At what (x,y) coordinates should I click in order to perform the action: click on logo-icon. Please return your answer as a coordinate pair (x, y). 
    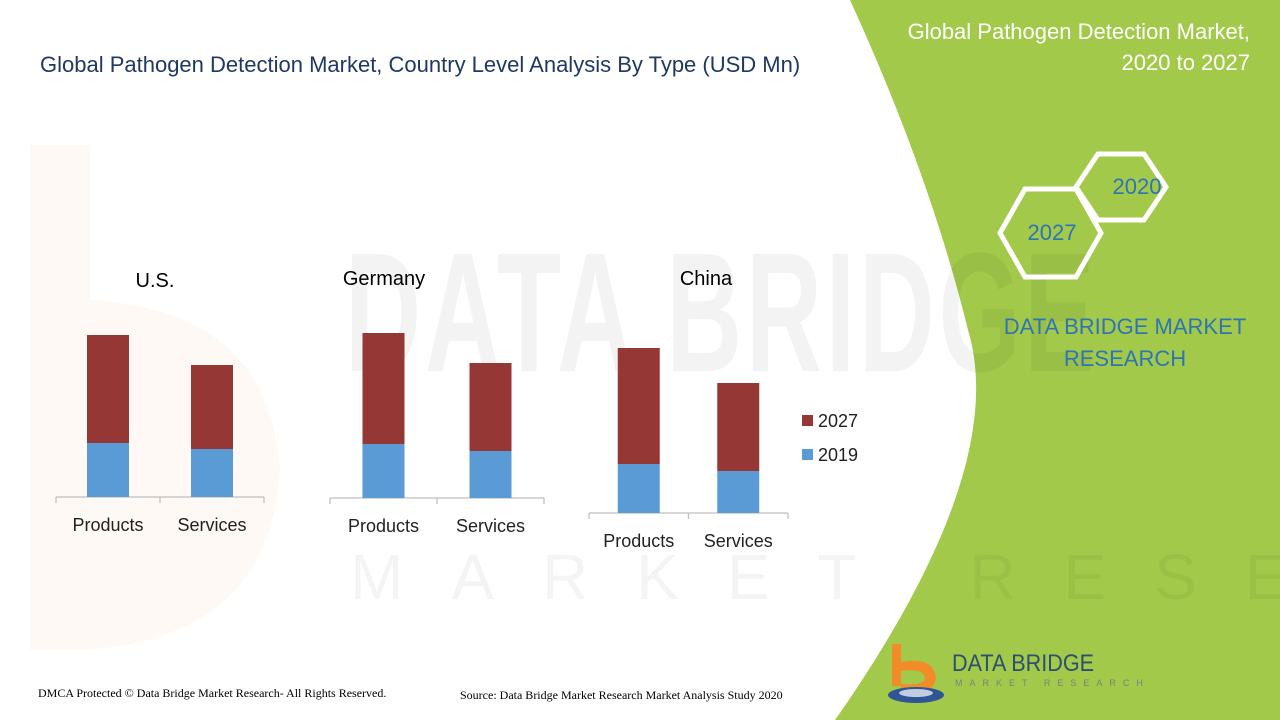
    Looking at the image, I should click on (916, 673).